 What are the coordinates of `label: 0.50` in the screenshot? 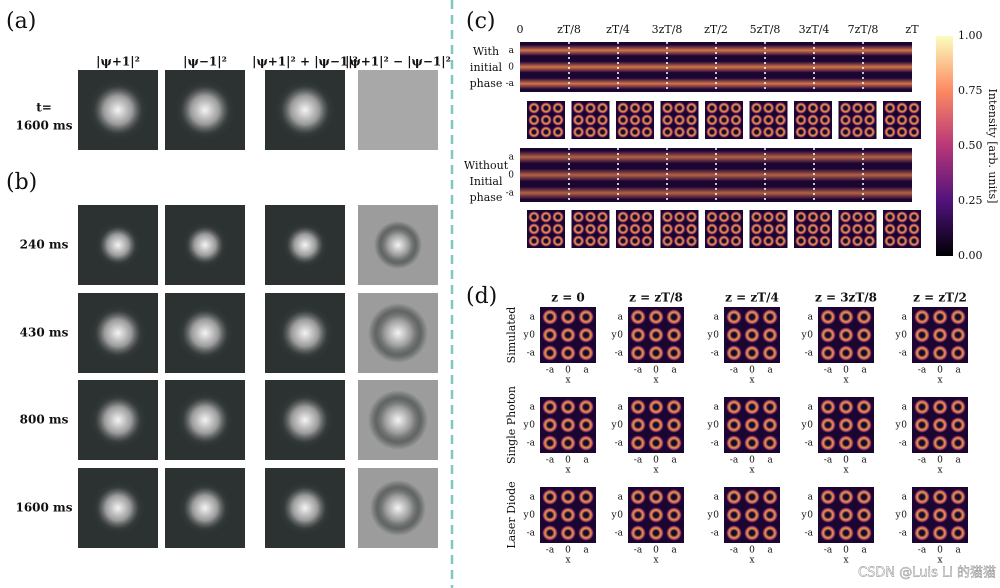 It's located at (970, 145).